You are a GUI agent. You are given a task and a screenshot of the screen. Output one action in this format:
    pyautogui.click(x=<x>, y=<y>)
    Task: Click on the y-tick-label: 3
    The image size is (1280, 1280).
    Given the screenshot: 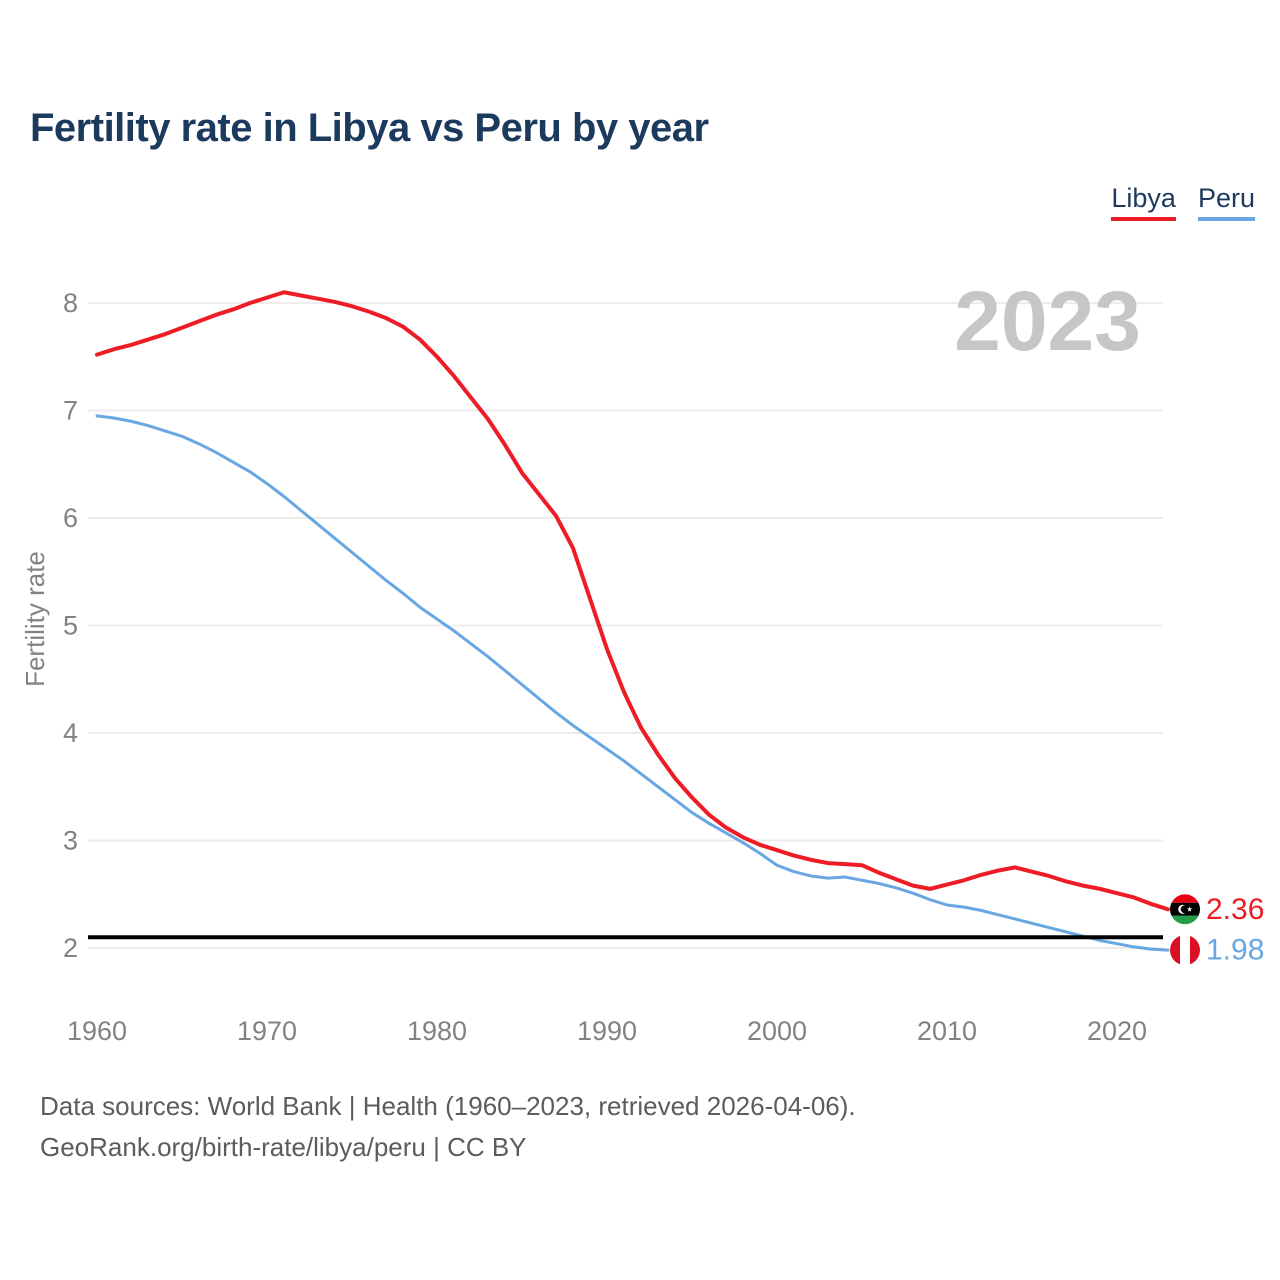 What is the action you would take?
    pyautogui.click(x=70, y=841)
    